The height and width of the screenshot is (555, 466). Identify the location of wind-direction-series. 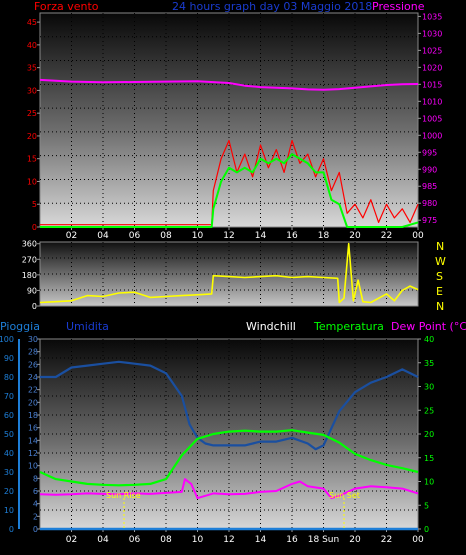
(229, 273).